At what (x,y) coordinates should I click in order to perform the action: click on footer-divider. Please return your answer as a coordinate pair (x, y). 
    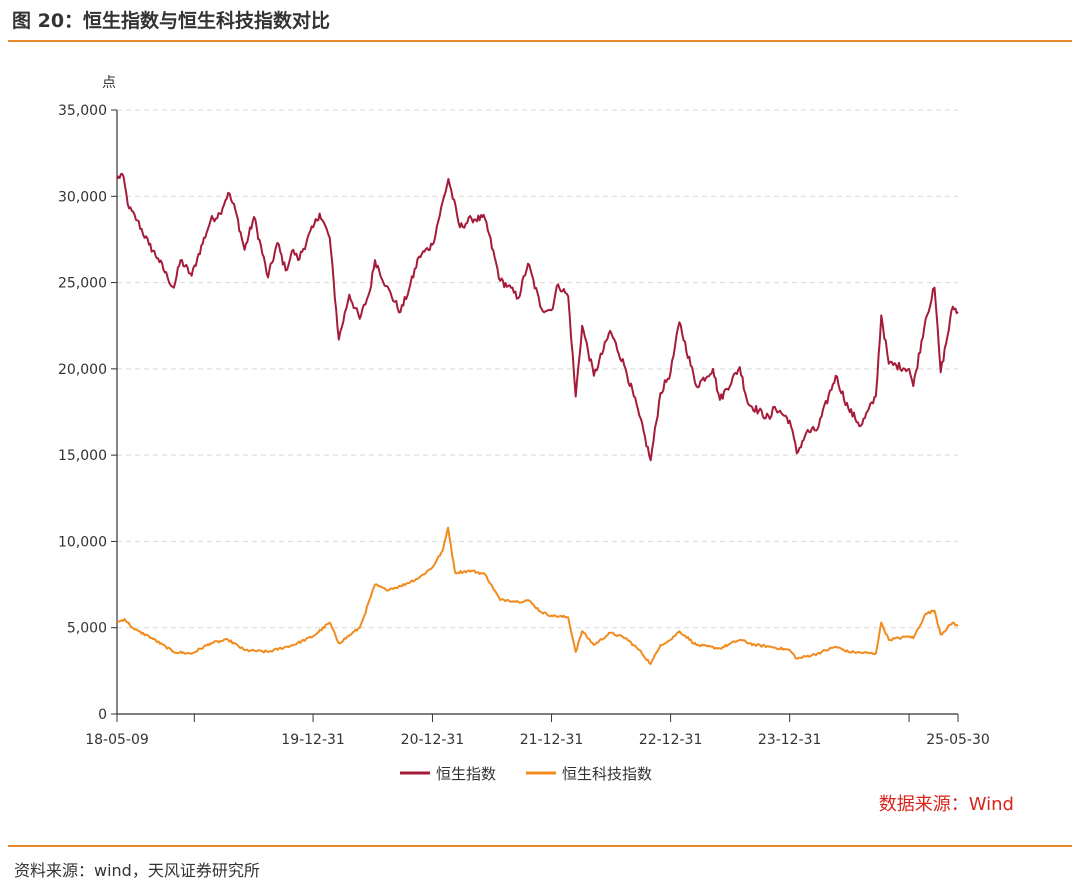
    Looking at the image, I should click on (540, 846).